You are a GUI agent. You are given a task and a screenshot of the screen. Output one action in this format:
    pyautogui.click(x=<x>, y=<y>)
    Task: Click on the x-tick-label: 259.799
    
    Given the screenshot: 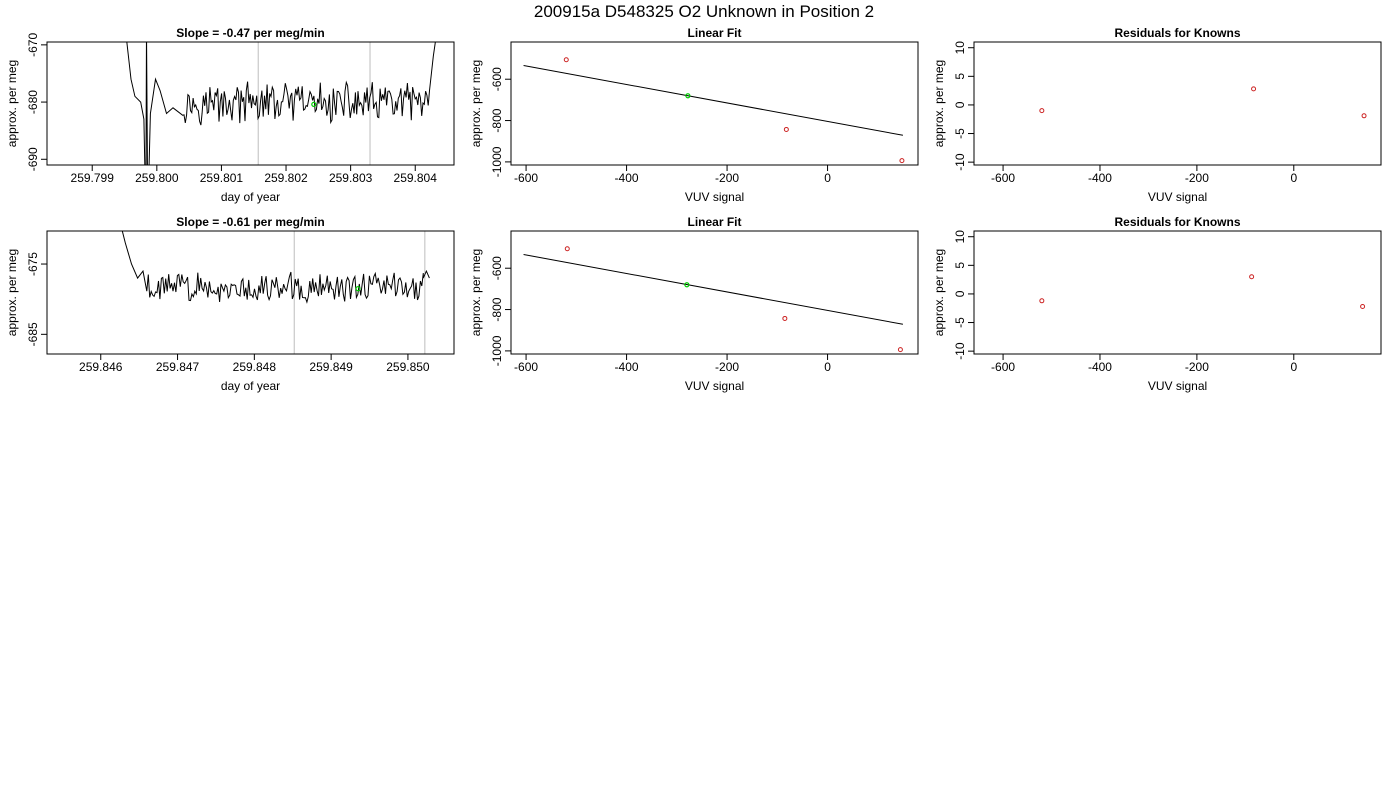 What is the action you would take?
    pyautogui.click(x=93, y=178)
    